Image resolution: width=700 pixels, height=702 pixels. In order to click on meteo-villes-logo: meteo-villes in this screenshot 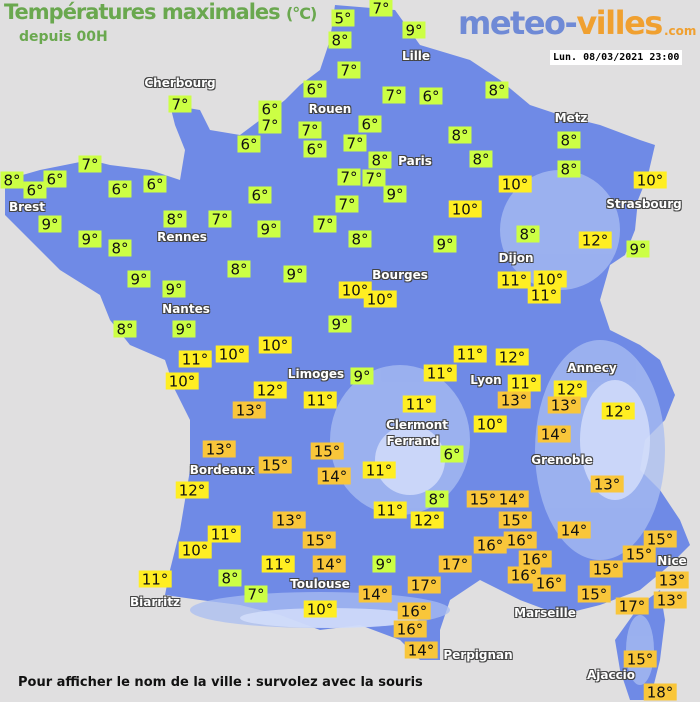, I will do `click(560, 23)`.